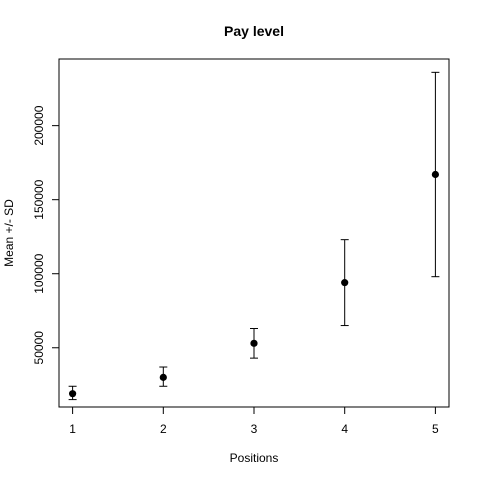  What do you see at coordinates (163, 429) in the screenshot?
I see `x-tick-label: 2` at bounding box center [163, 429].